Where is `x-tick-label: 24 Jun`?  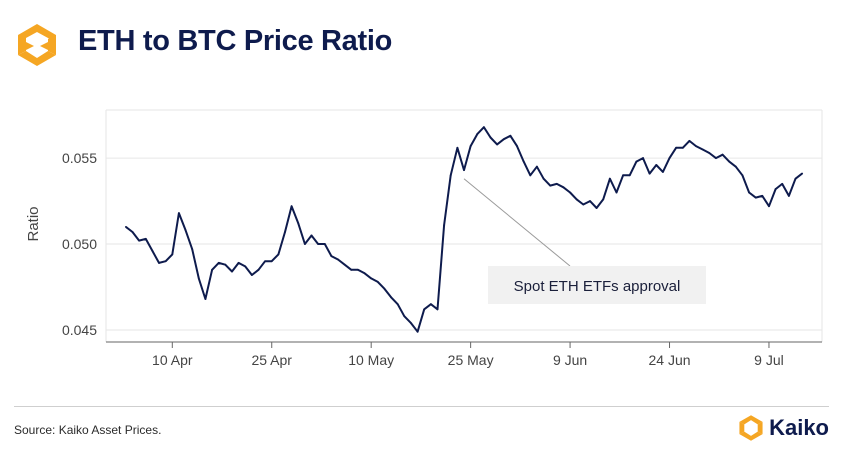
x-tick-label: 24 Jun is located at coordinates (669, 360).